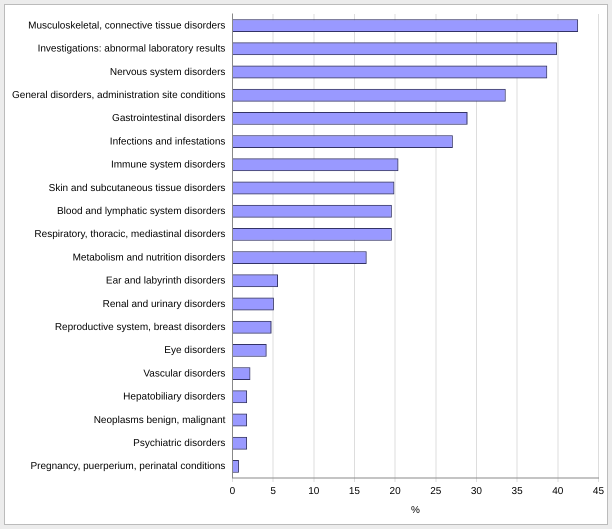  What do you see at coordinates (476, 491) in the screenshot?
I see `x-tick-label: 30` at bounding box center [476, 491].